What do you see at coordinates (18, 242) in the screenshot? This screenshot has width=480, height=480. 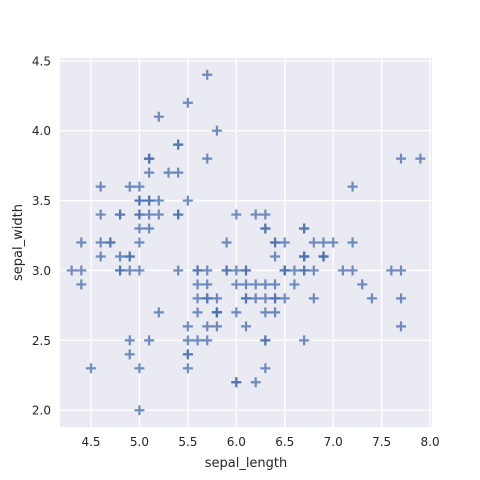 I see `y-axis-label: sepal_width` at bounding box center [18, 242].